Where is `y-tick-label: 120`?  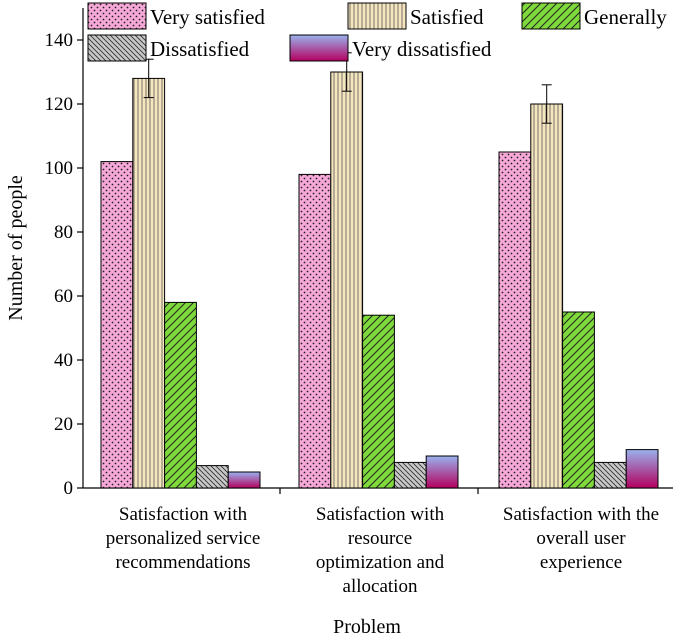 y-tick-label: 120 is located at coordinates (59, 104).